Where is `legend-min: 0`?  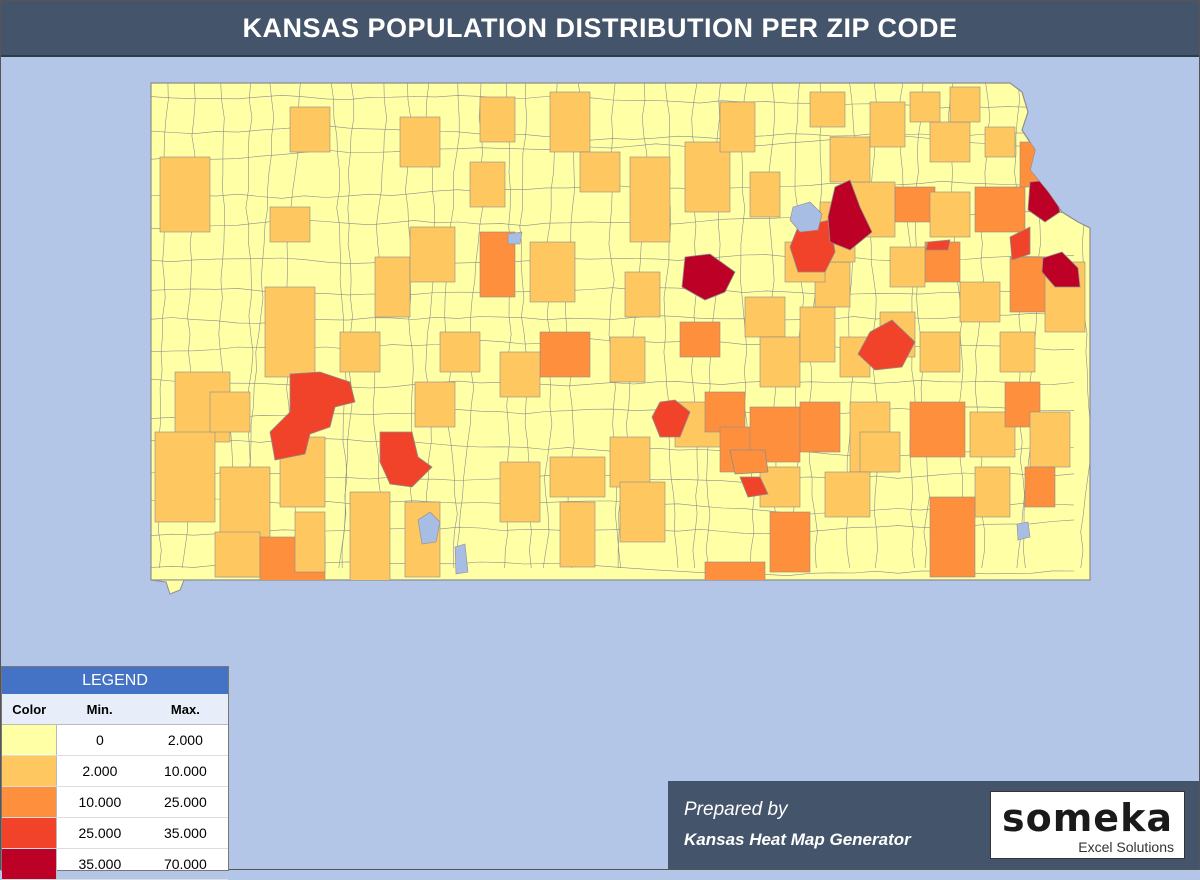 legend-min: 0 is located at coordinates (99, 740).